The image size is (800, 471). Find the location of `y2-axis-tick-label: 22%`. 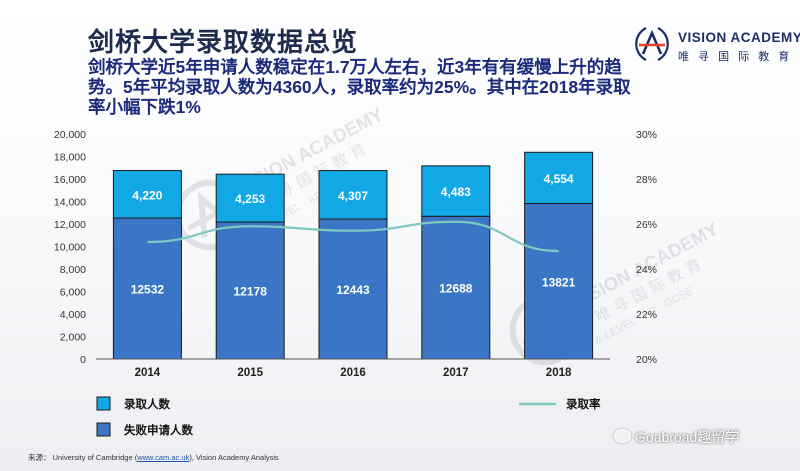

y2-axis-tick-label: 22% is located at coordinates (646, 315).